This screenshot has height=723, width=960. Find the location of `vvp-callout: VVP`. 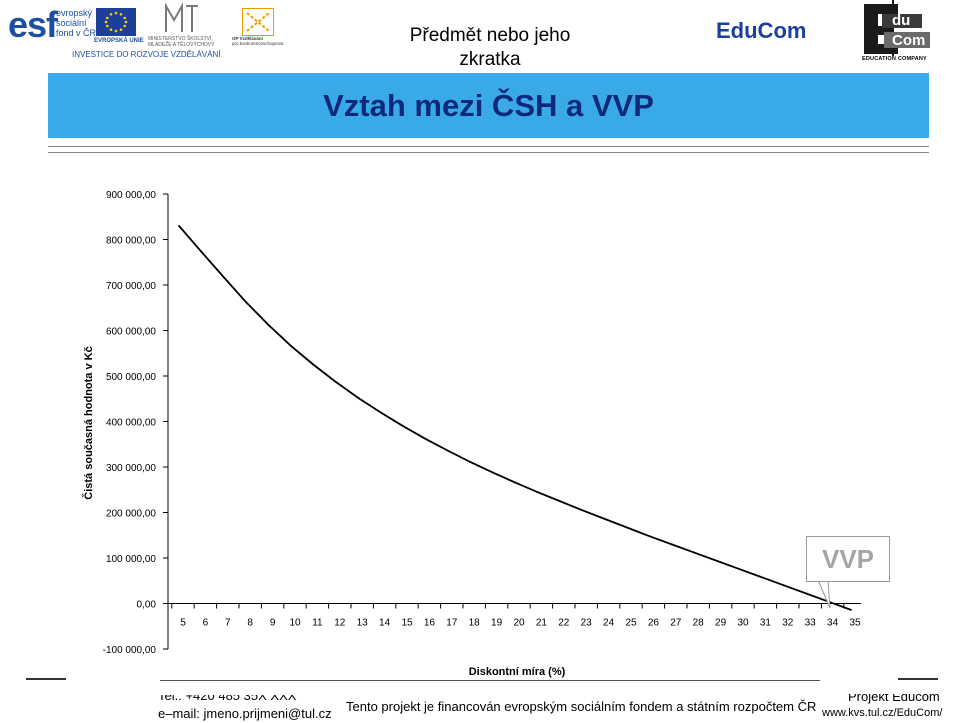

vvp-callout: VVP is located at coordinates (848, 559).